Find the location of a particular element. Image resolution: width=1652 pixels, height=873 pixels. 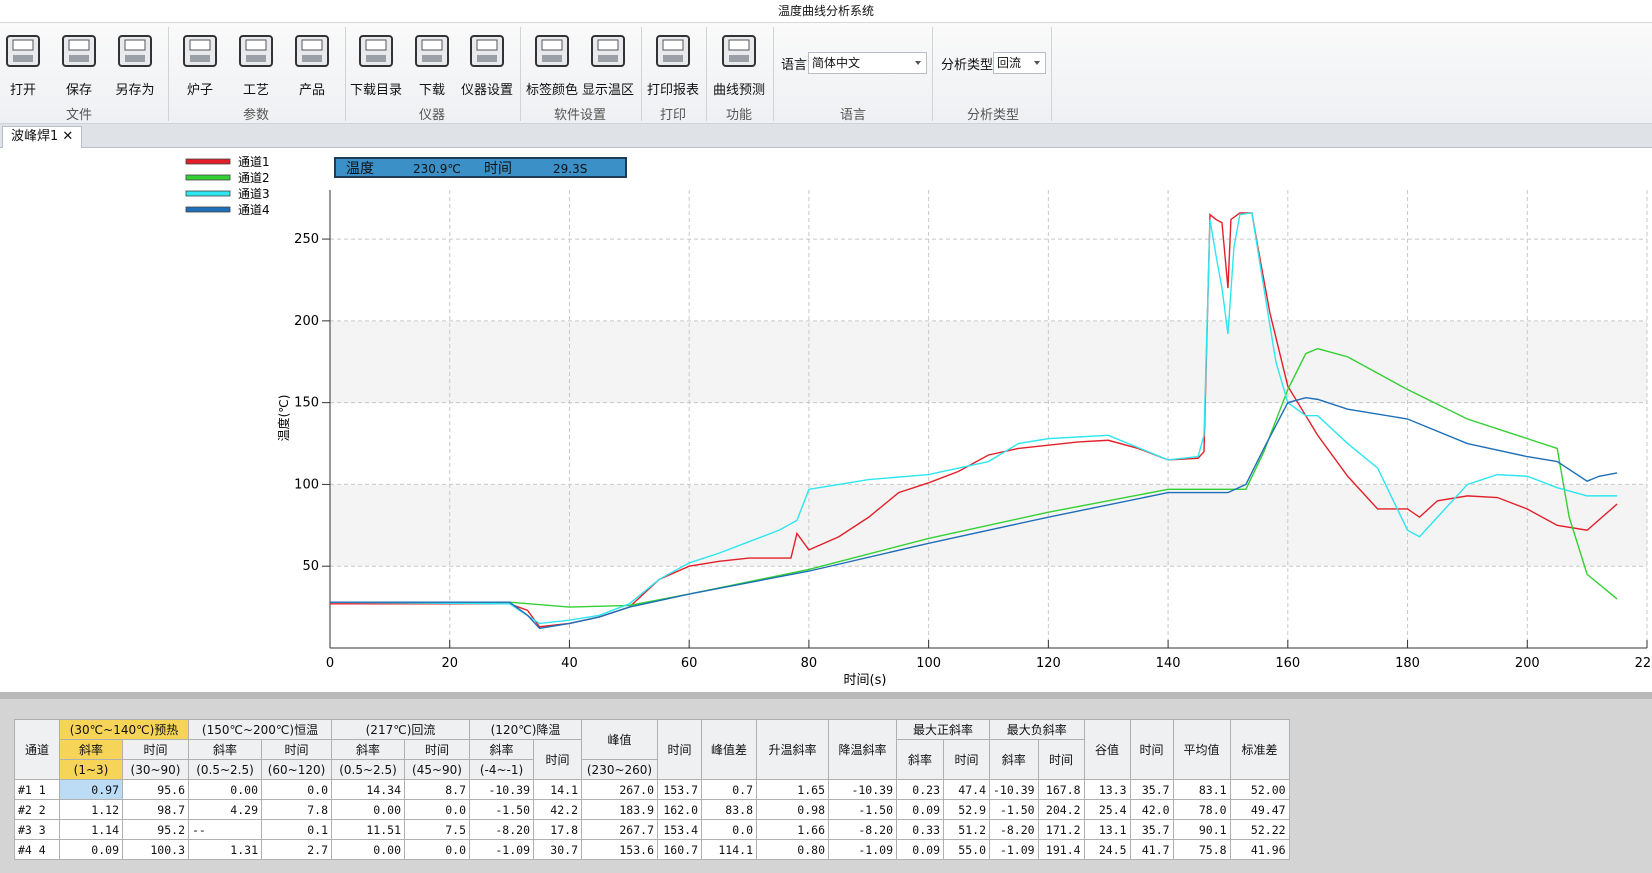

table-cell: 98.7 is located at coordinates (155, 809).